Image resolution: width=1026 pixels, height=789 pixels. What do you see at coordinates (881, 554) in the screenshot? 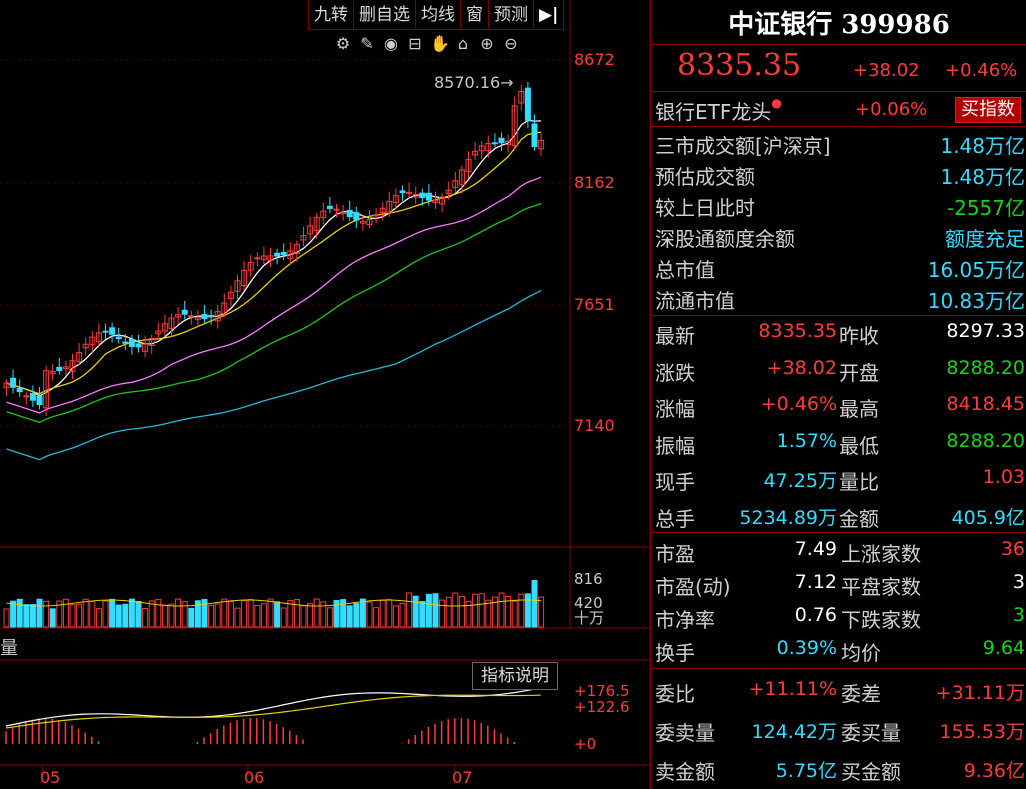
I see `stats-label: 上涨家数` at bounding box center [881, 554].